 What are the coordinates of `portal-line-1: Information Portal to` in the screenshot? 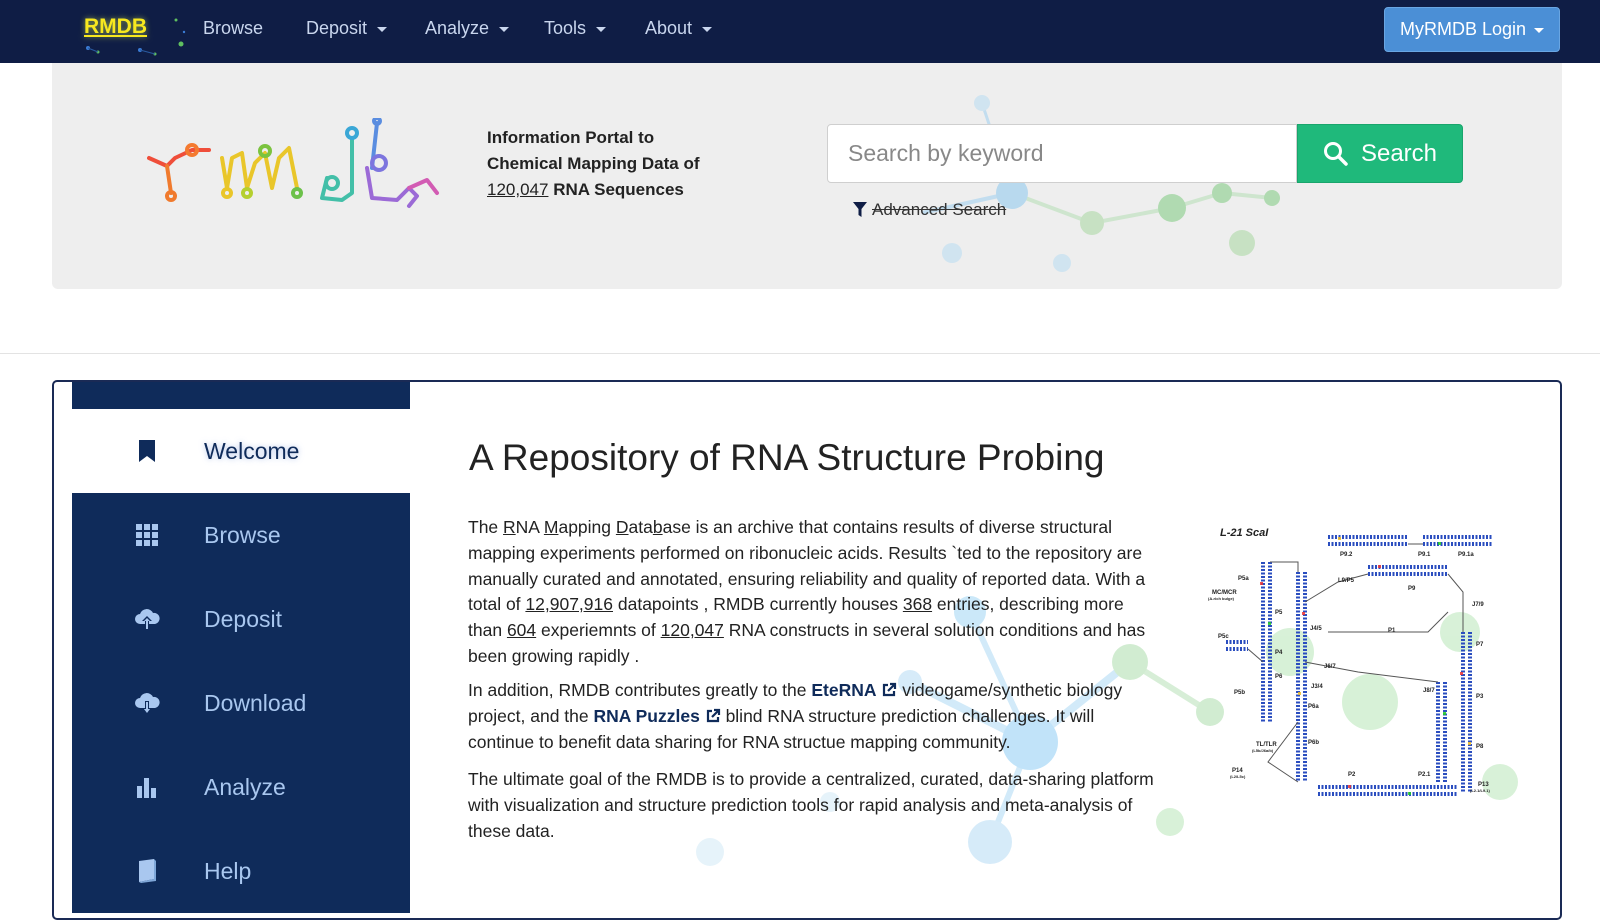 It's located at (571, 137).